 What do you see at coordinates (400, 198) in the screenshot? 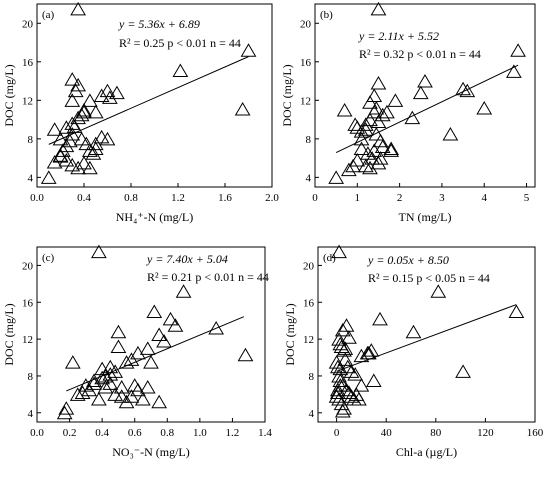
I see `x-tick-label: 2` at bounding box center [400, 198].